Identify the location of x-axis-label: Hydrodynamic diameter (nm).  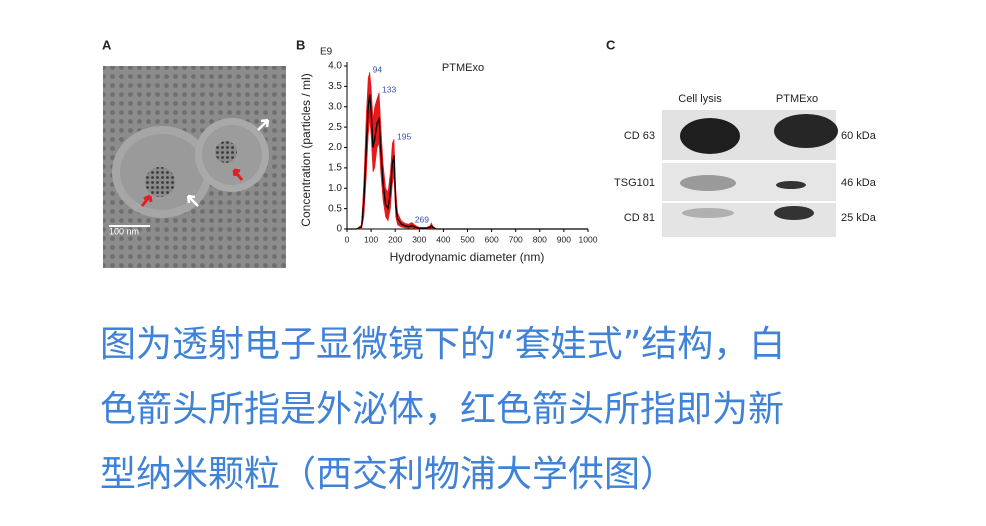
(467, 257).